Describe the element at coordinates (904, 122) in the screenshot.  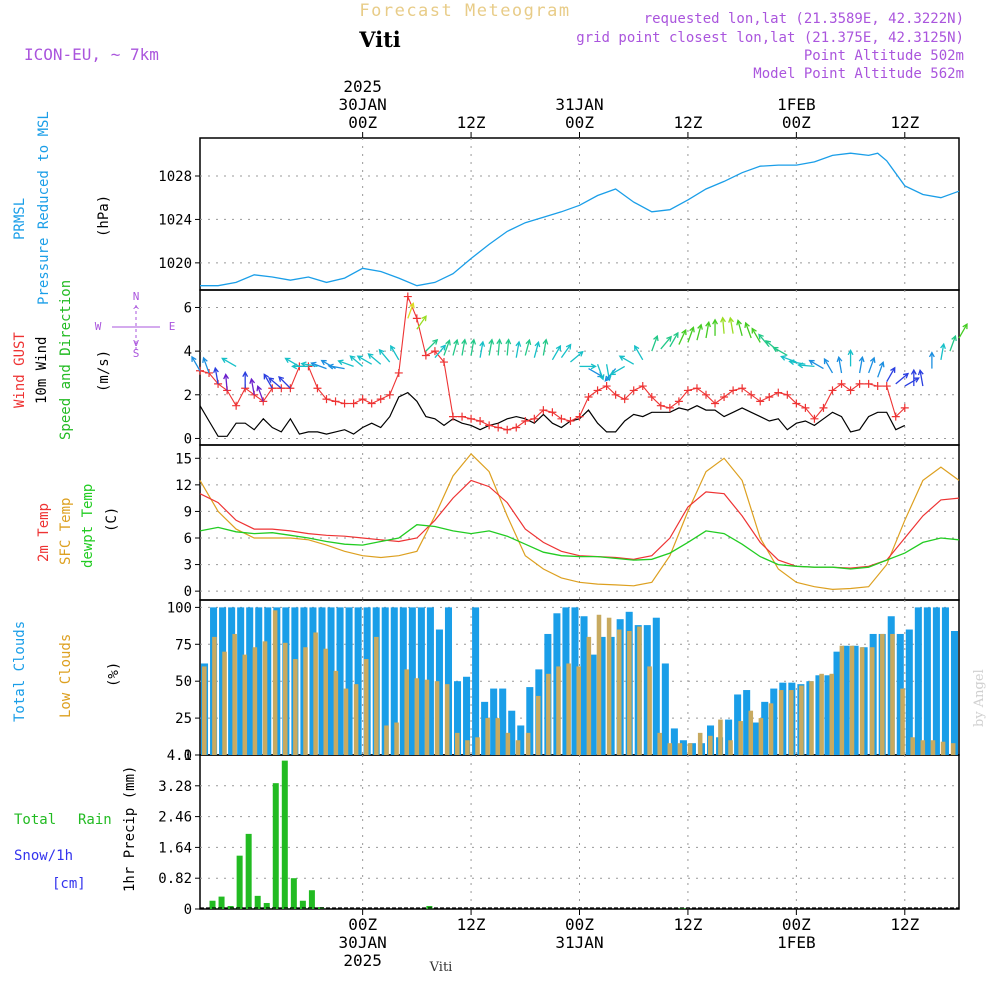
I see `top-hour-label: 12Z` at that location.